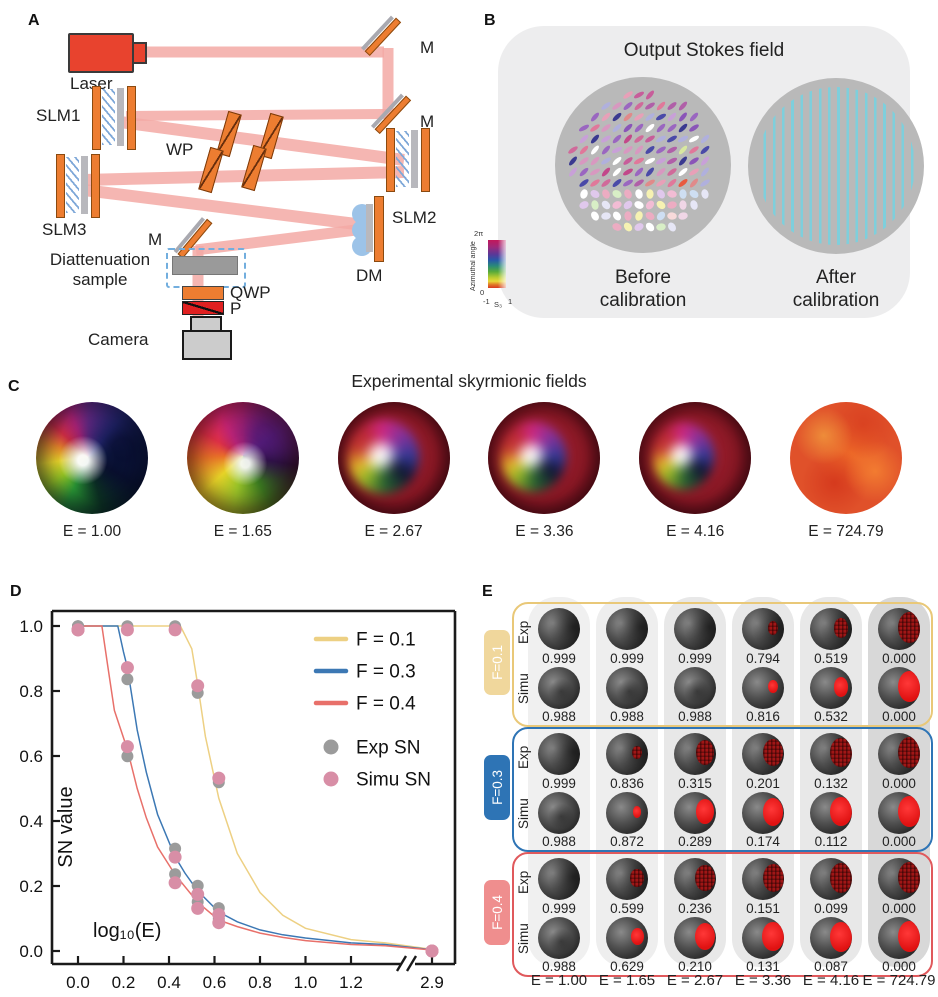  Describe the element at coordinates (836, 166) in the screenshot. I see `calibrated-stripes` at that location.